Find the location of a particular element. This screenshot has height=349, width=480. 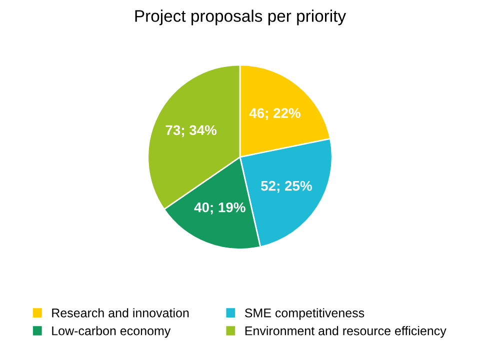

data-label: 73; 34% is located at coordinates (191, 131).